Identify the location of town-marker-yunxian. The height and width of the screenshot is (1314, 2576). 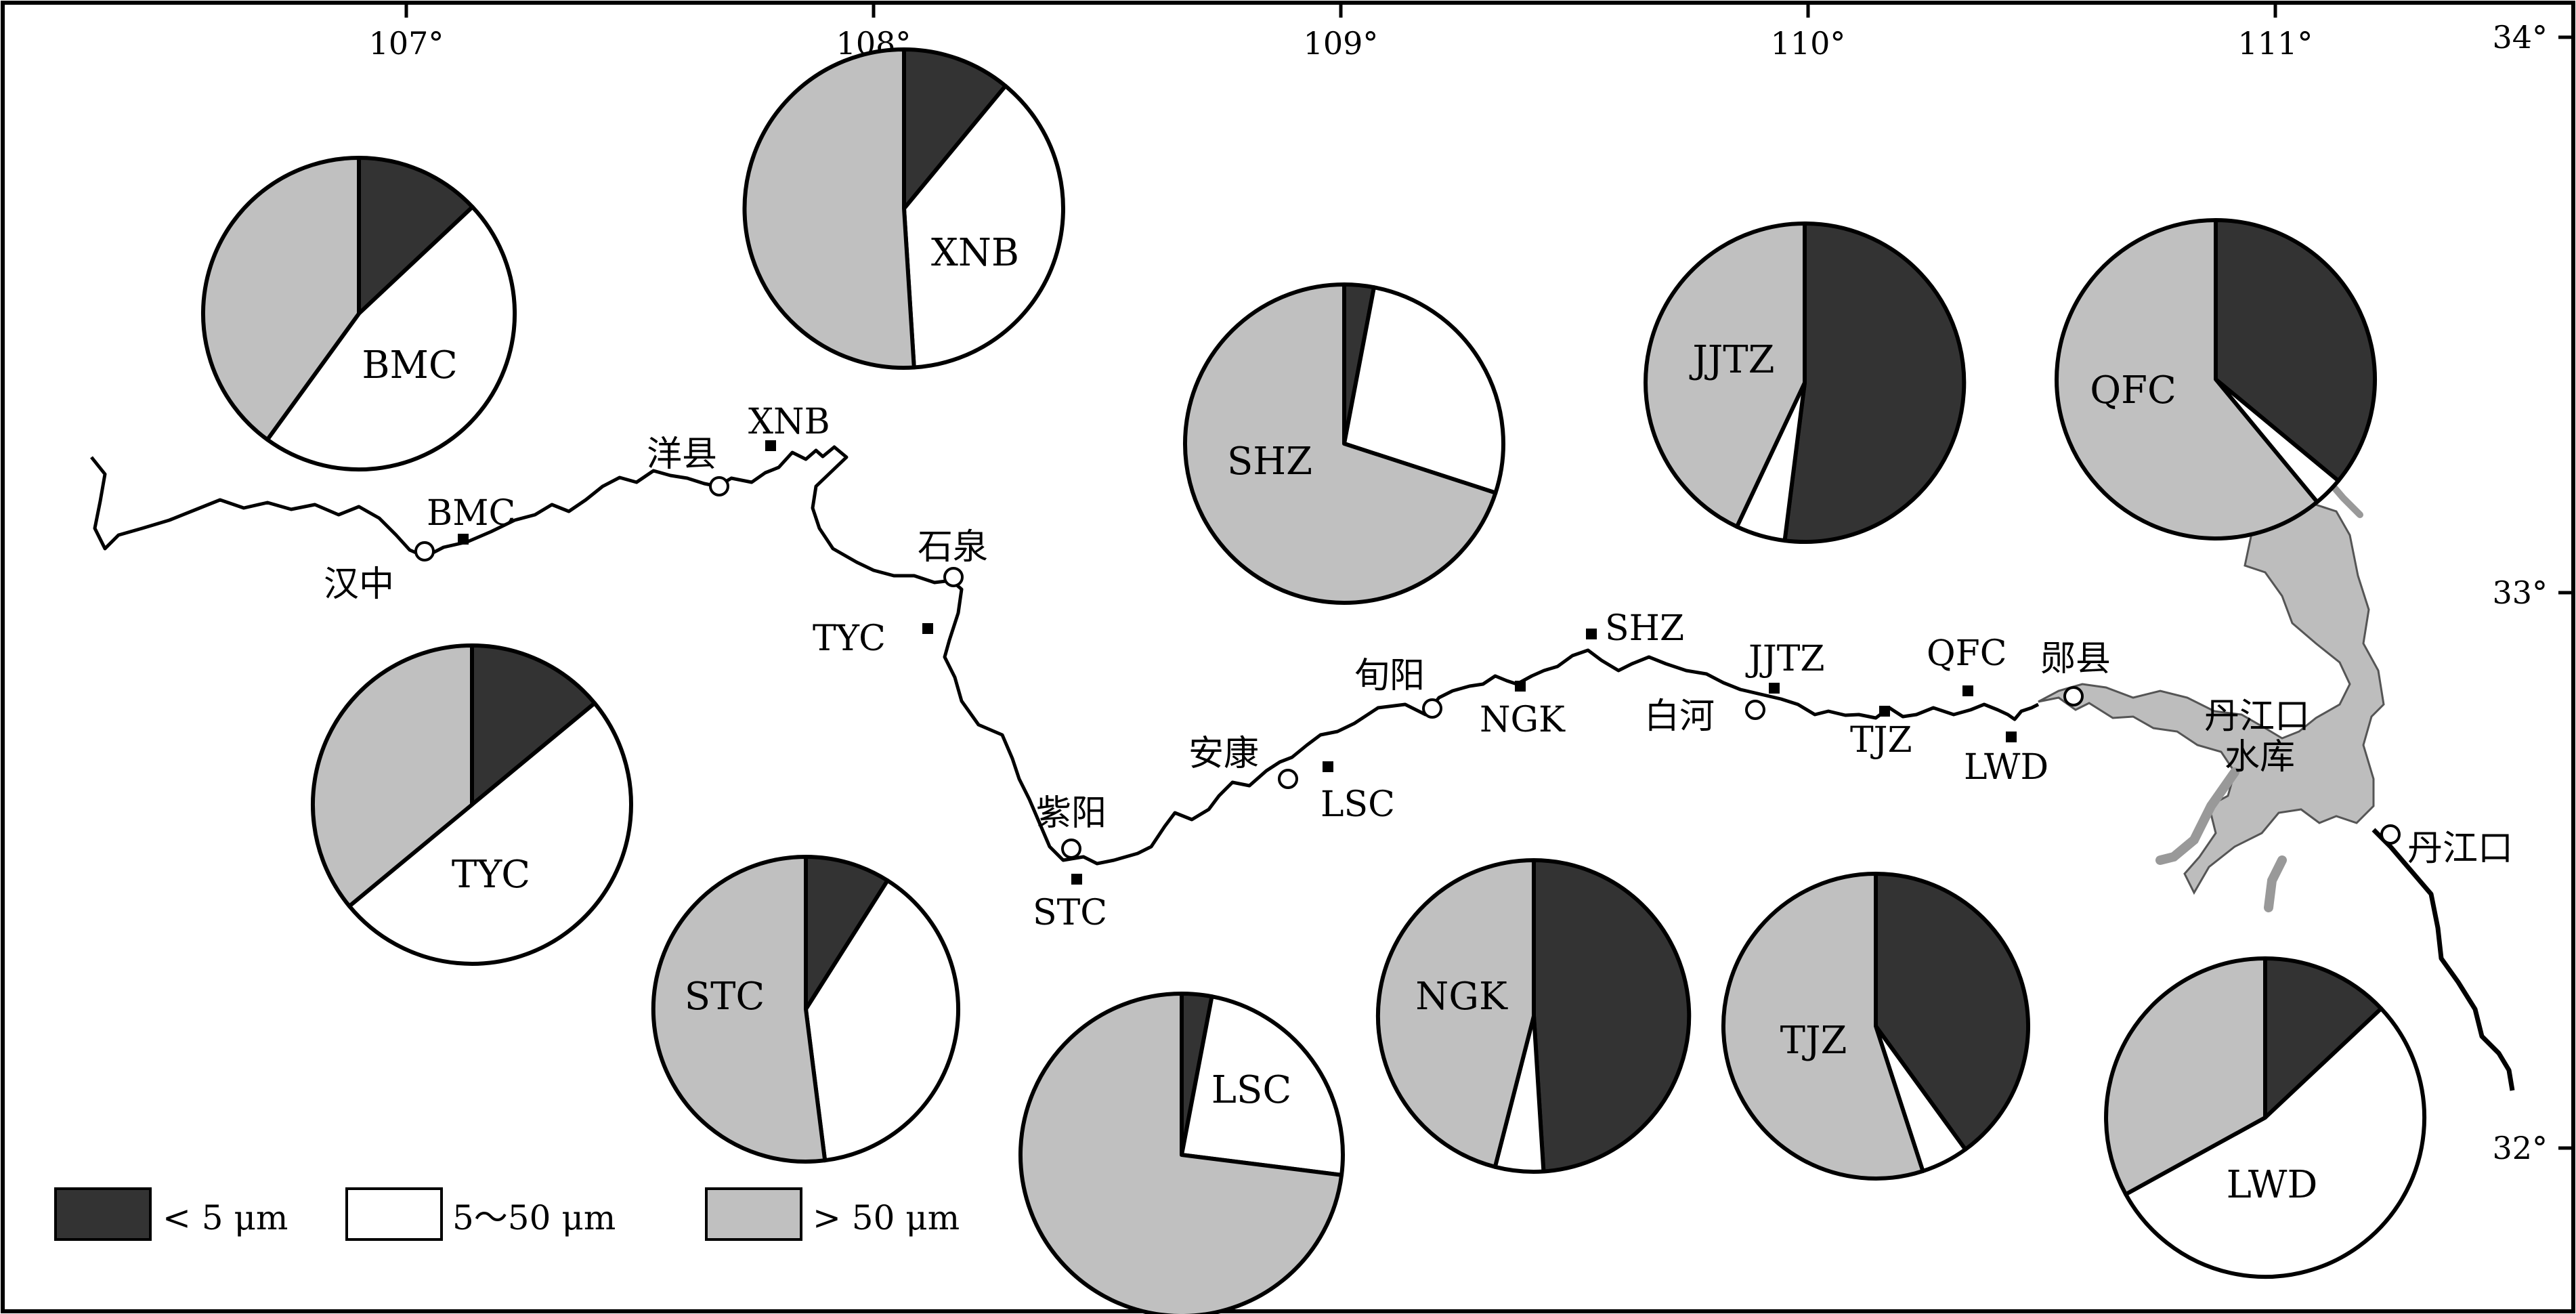
(2073, 696).